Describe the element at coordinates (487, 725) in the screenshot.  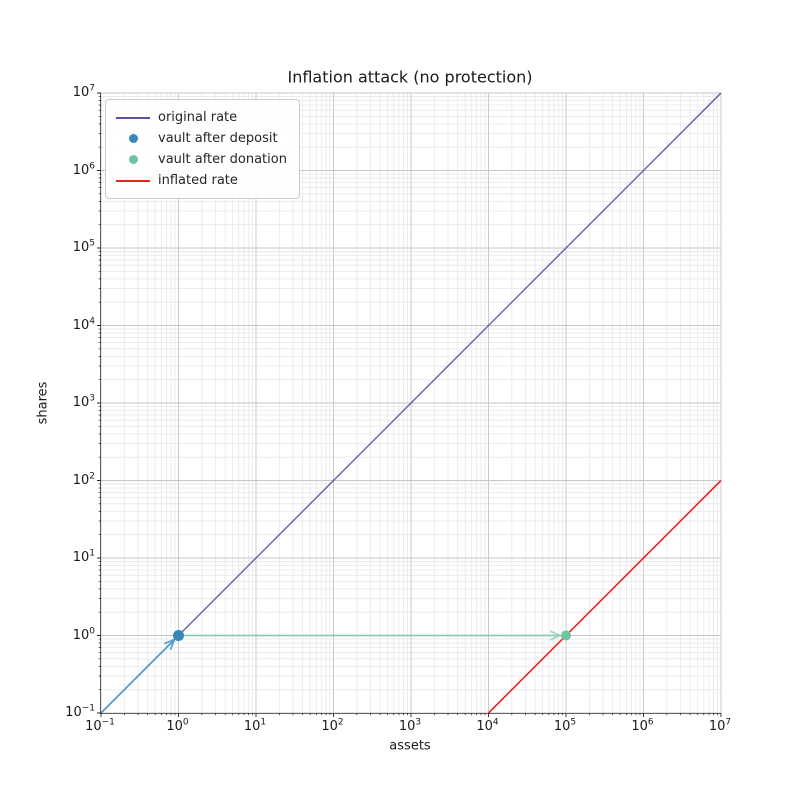
I see `x-tick-label: 10⁴` at that location.